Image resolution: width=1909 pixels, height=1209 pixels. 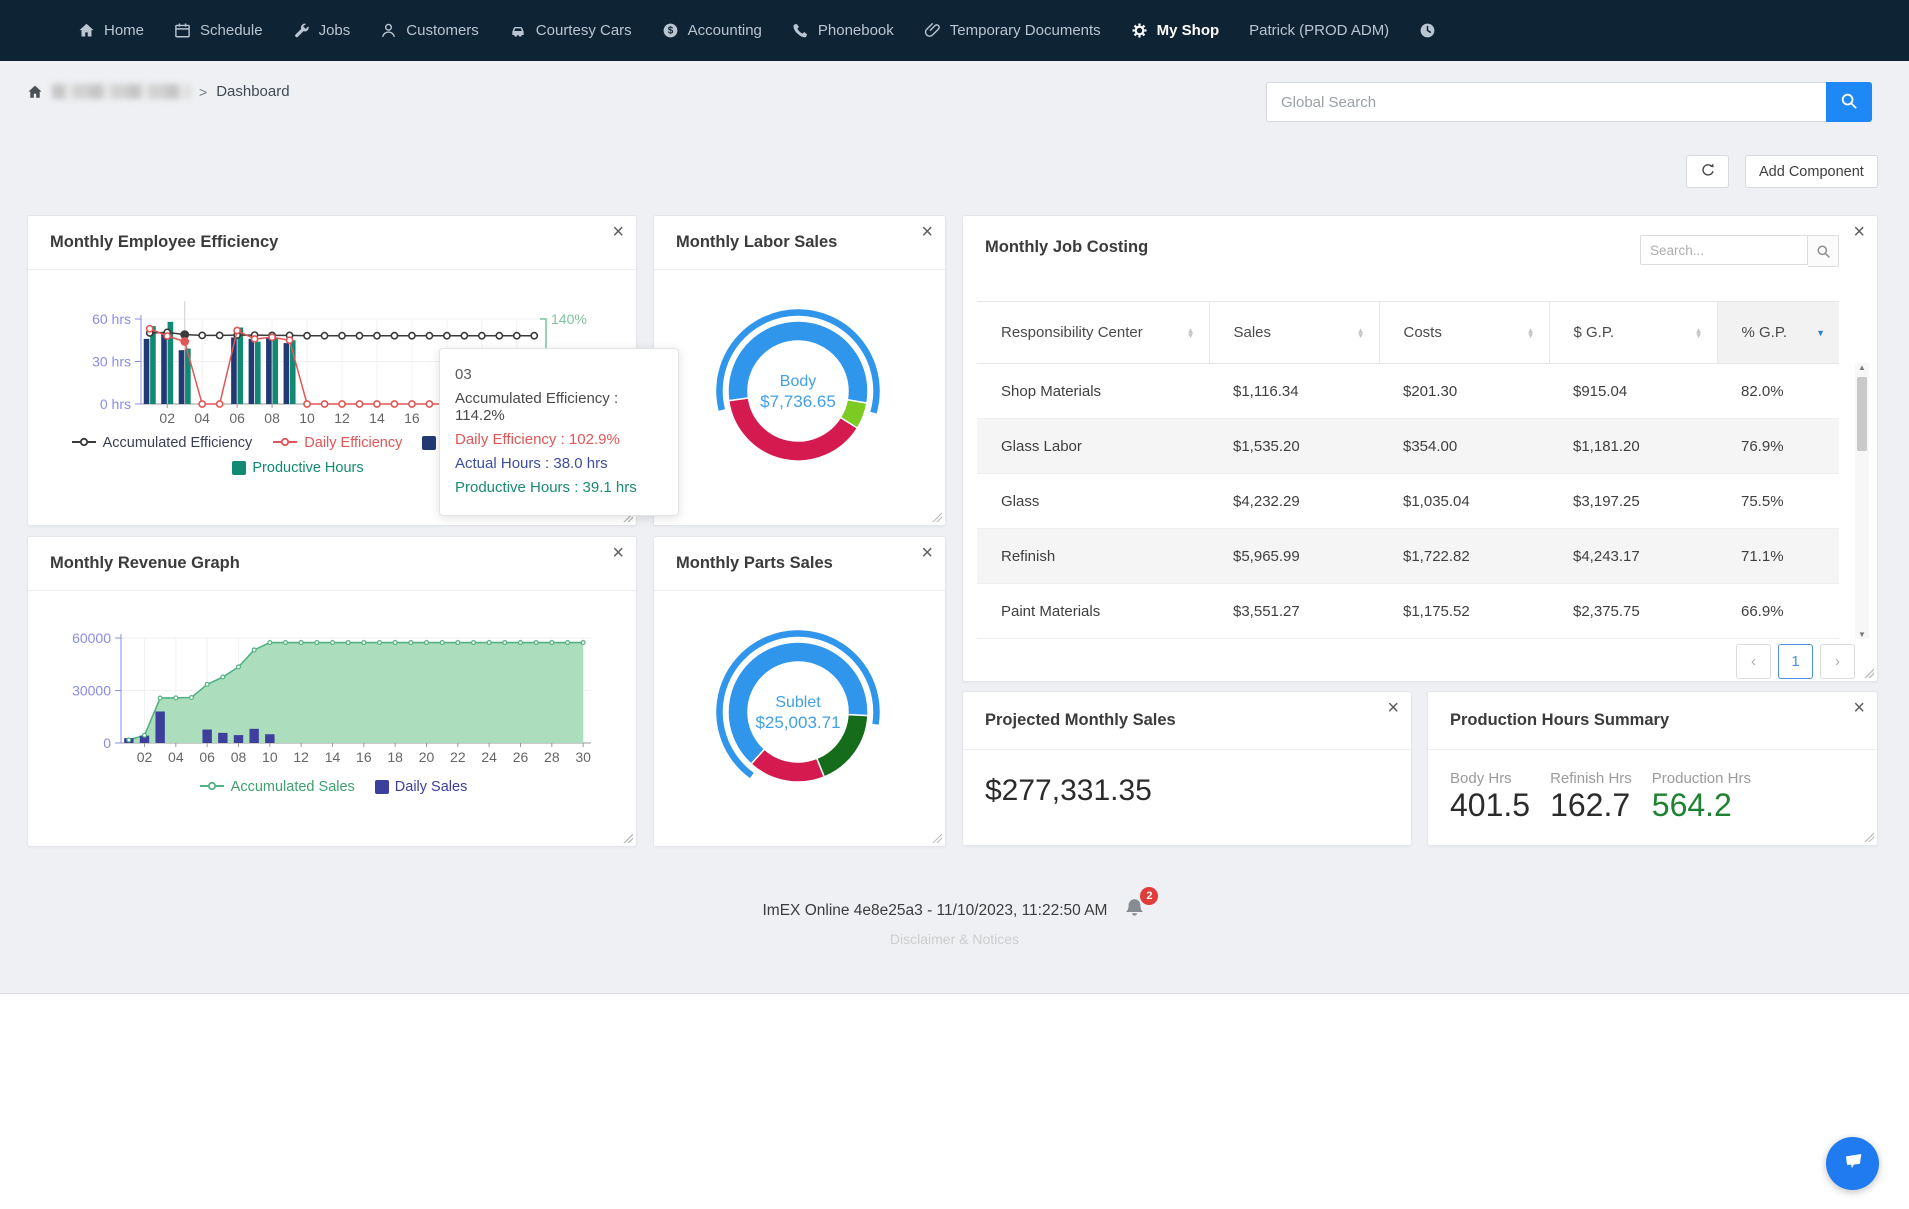 I want to click on svg-text: 18, so click(x=395, y=757).